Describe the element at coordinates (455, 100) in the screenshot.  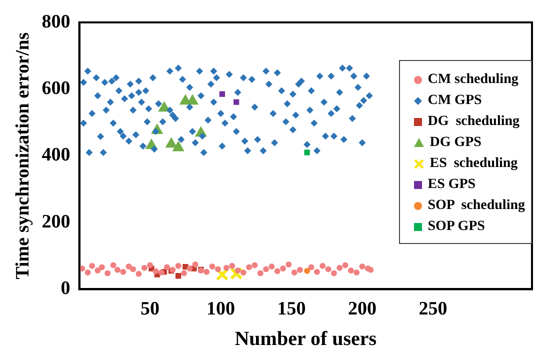
I see `legend-label: CM GPS` at that location.